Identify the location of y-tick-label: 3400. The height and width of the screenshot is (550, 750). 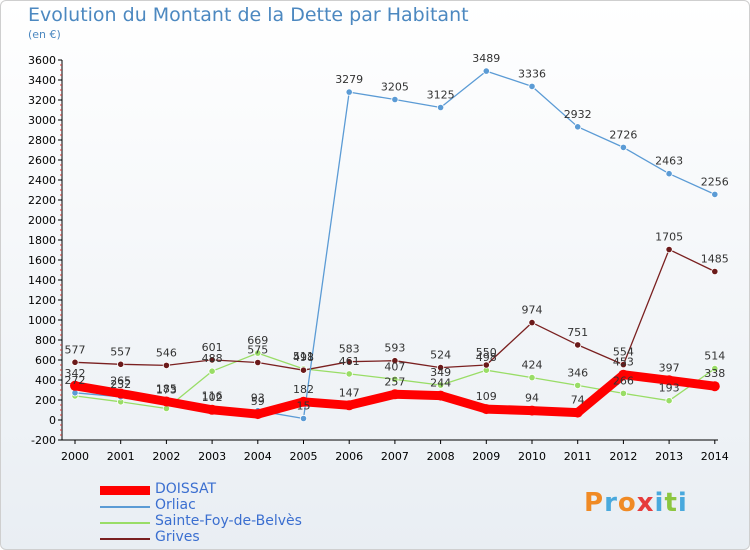
(42, 80).